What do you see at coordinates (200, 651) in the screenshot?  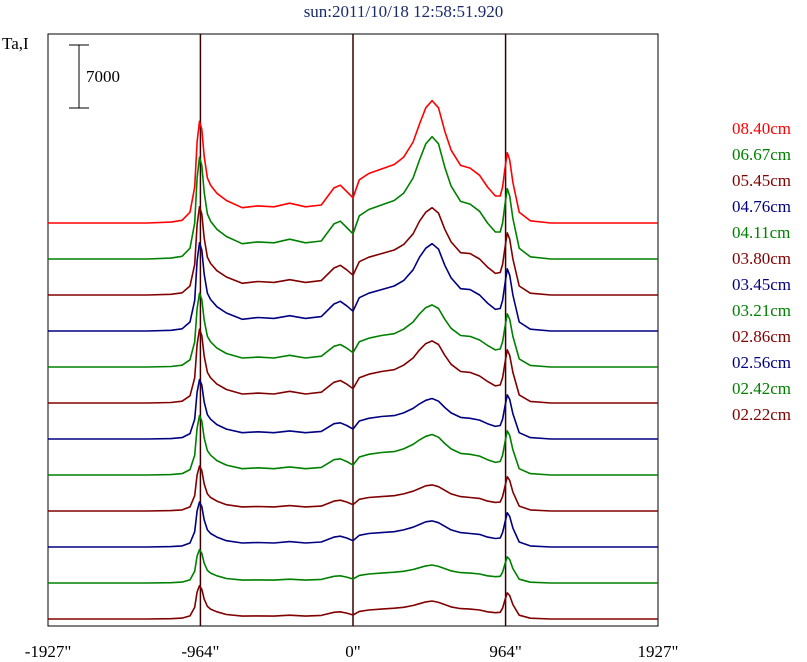 I see `x-tick-label-1: -964"` at bounding box center [200, 651].